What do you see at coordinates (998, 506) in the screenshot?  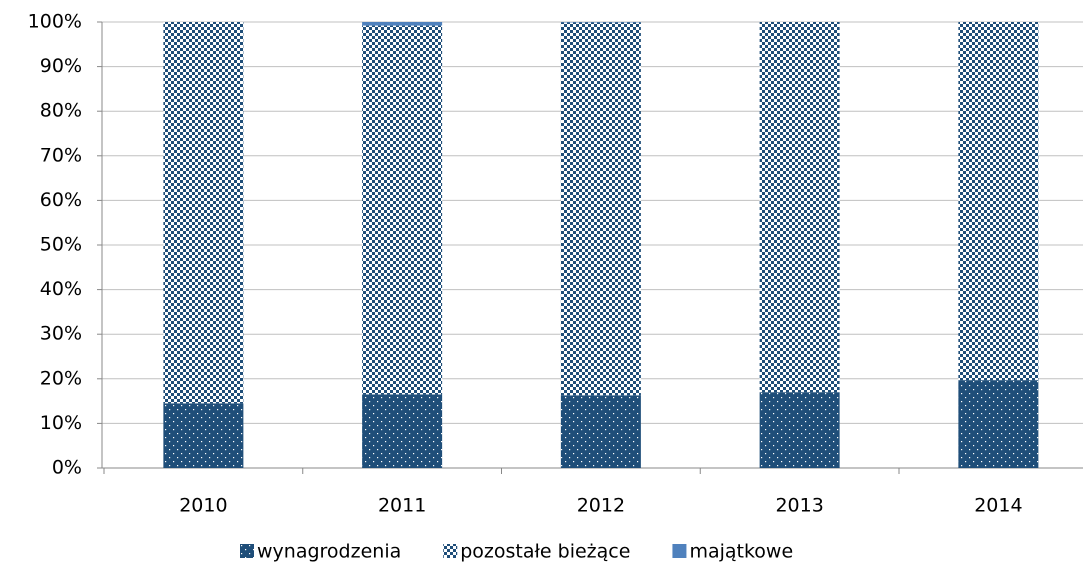 I see `x-tick-label: 2014` at bounding box center [998, 506].